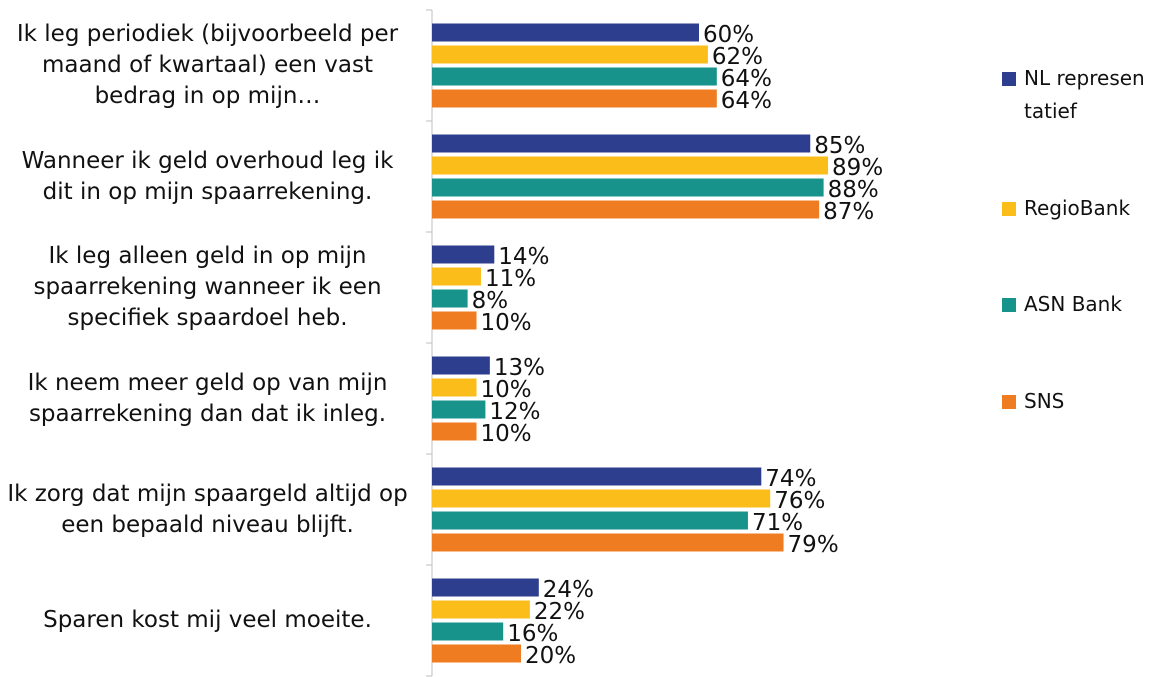  Describe the element at coordinates (490, 301) in the screenshot. I see `value-label: 8%` at that location.